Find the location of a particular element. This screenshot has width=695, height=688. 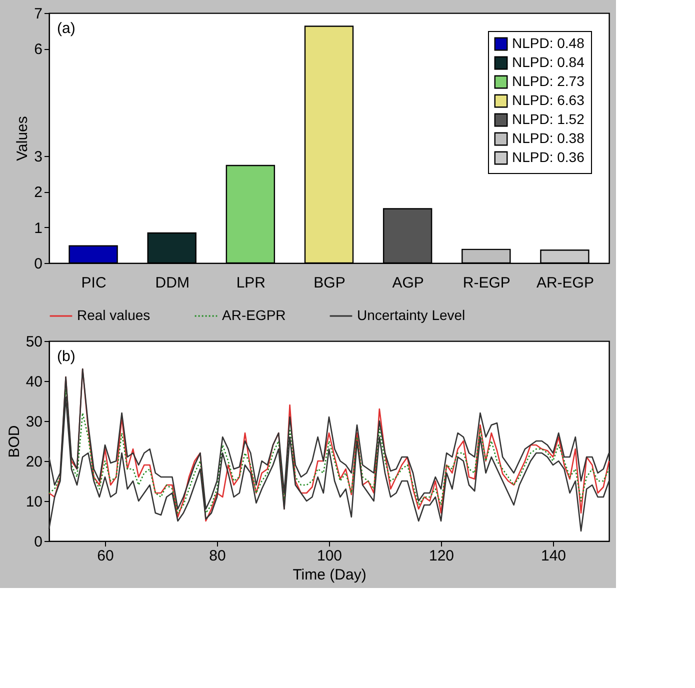

legend-label: NLPD: 0.38 is located at coordinates (548, 138).